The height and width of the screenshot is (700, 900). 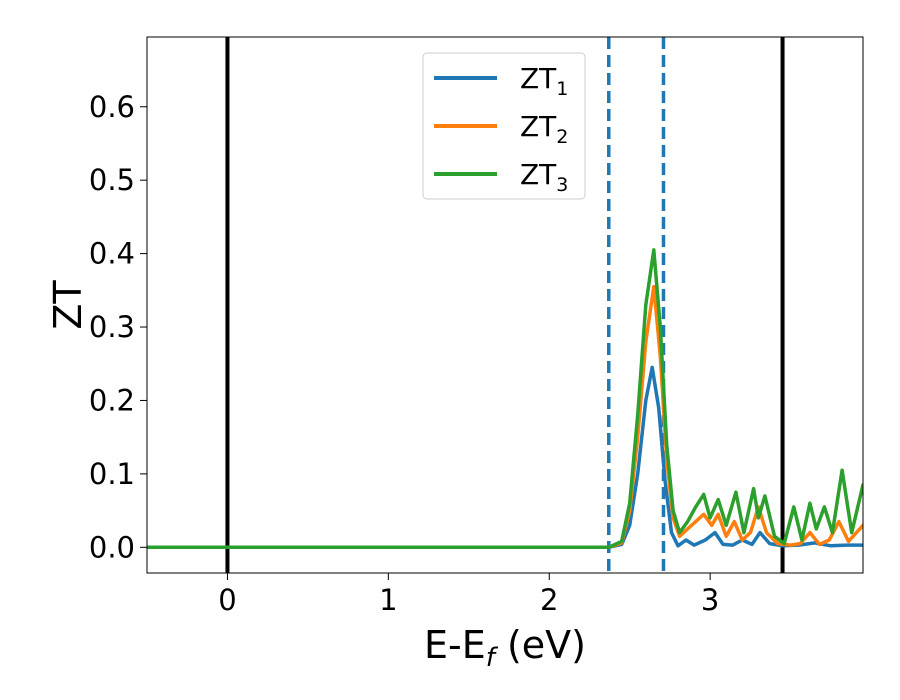 What do you see at coordinates (544, 129) in the screenshot?
I see `legend-label-zt2: ZT2` at bounding box center [544, 129].